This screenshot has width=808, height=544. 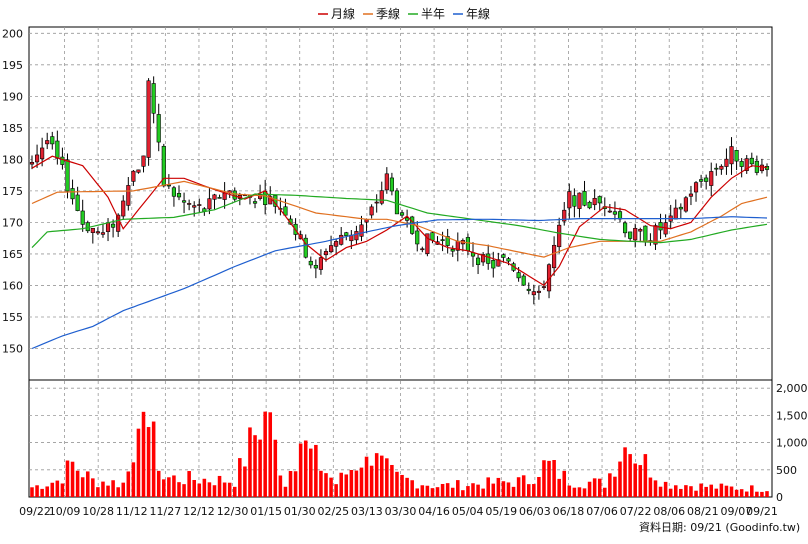 What do you see at coordinates (468, 511) in the screenshot?
I see `date-tick-label: 05/04` at bounding box center [468, 511].